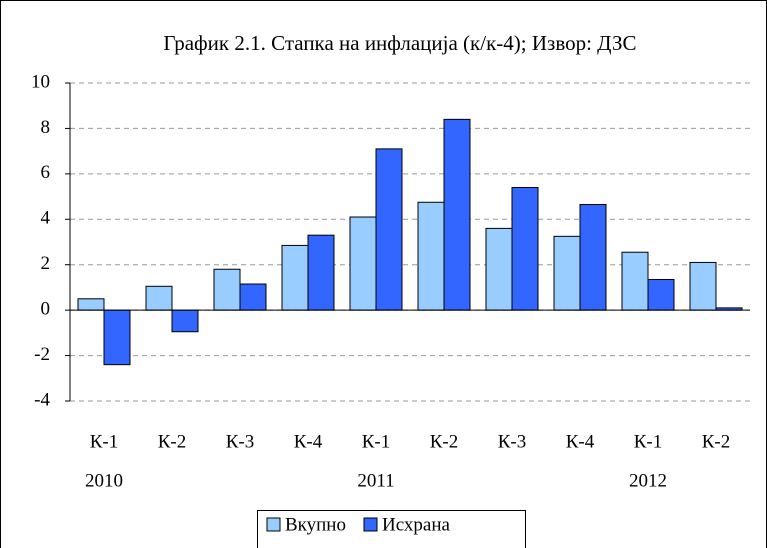  What do you see at coordinates (315, 524) in the screenshot?
I see `legend-label: Вкупно` at bounding box center [315, 524].